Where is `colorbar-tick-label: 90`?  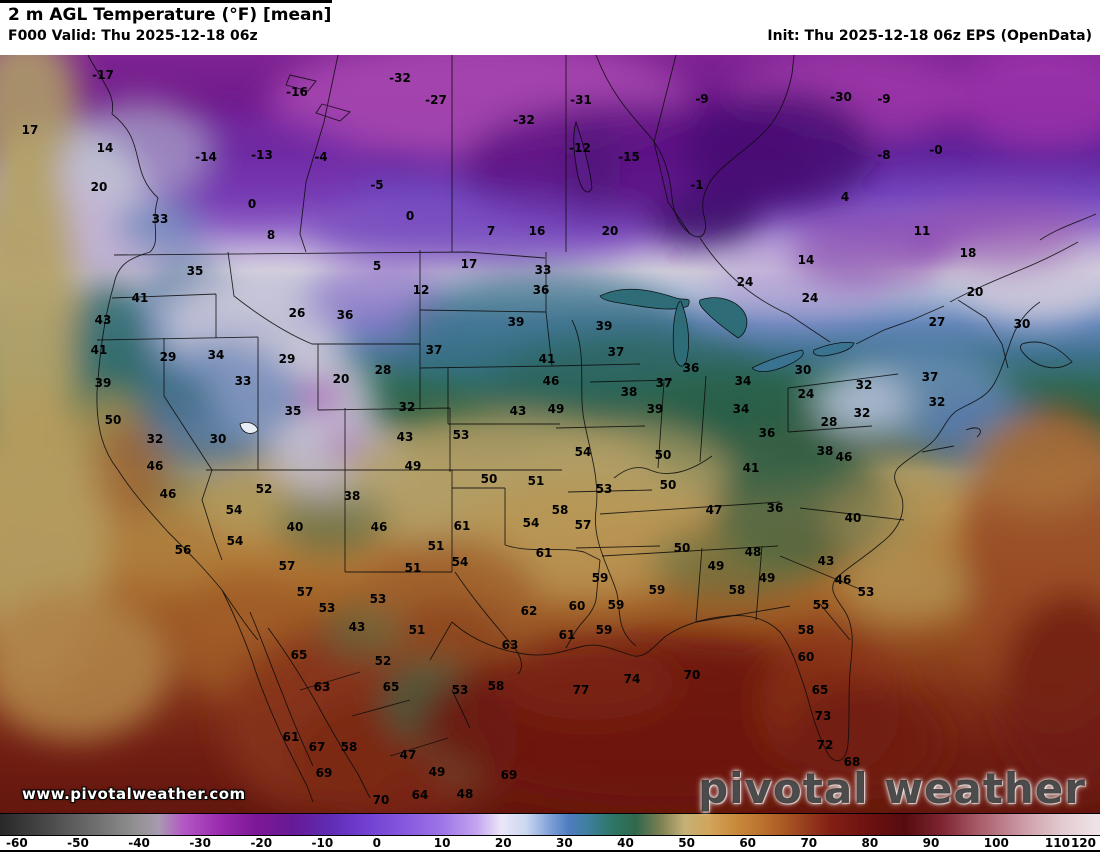
colorbar-tick-label: 90 is located at coordinates (931, 843).